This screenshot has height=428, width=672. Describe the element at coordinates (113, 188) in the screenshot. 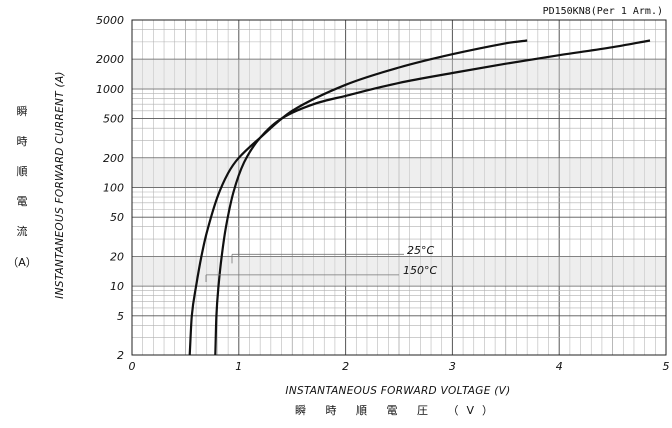

I see `y-tick-label: 100` at that location.